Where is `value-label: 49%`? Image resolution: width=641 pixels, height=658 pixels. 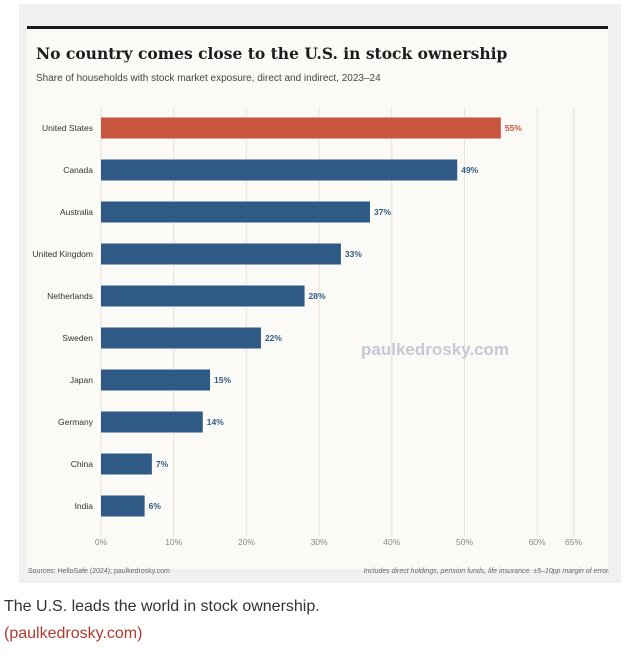
value-label: 49% is located at coordinates (469, 170).